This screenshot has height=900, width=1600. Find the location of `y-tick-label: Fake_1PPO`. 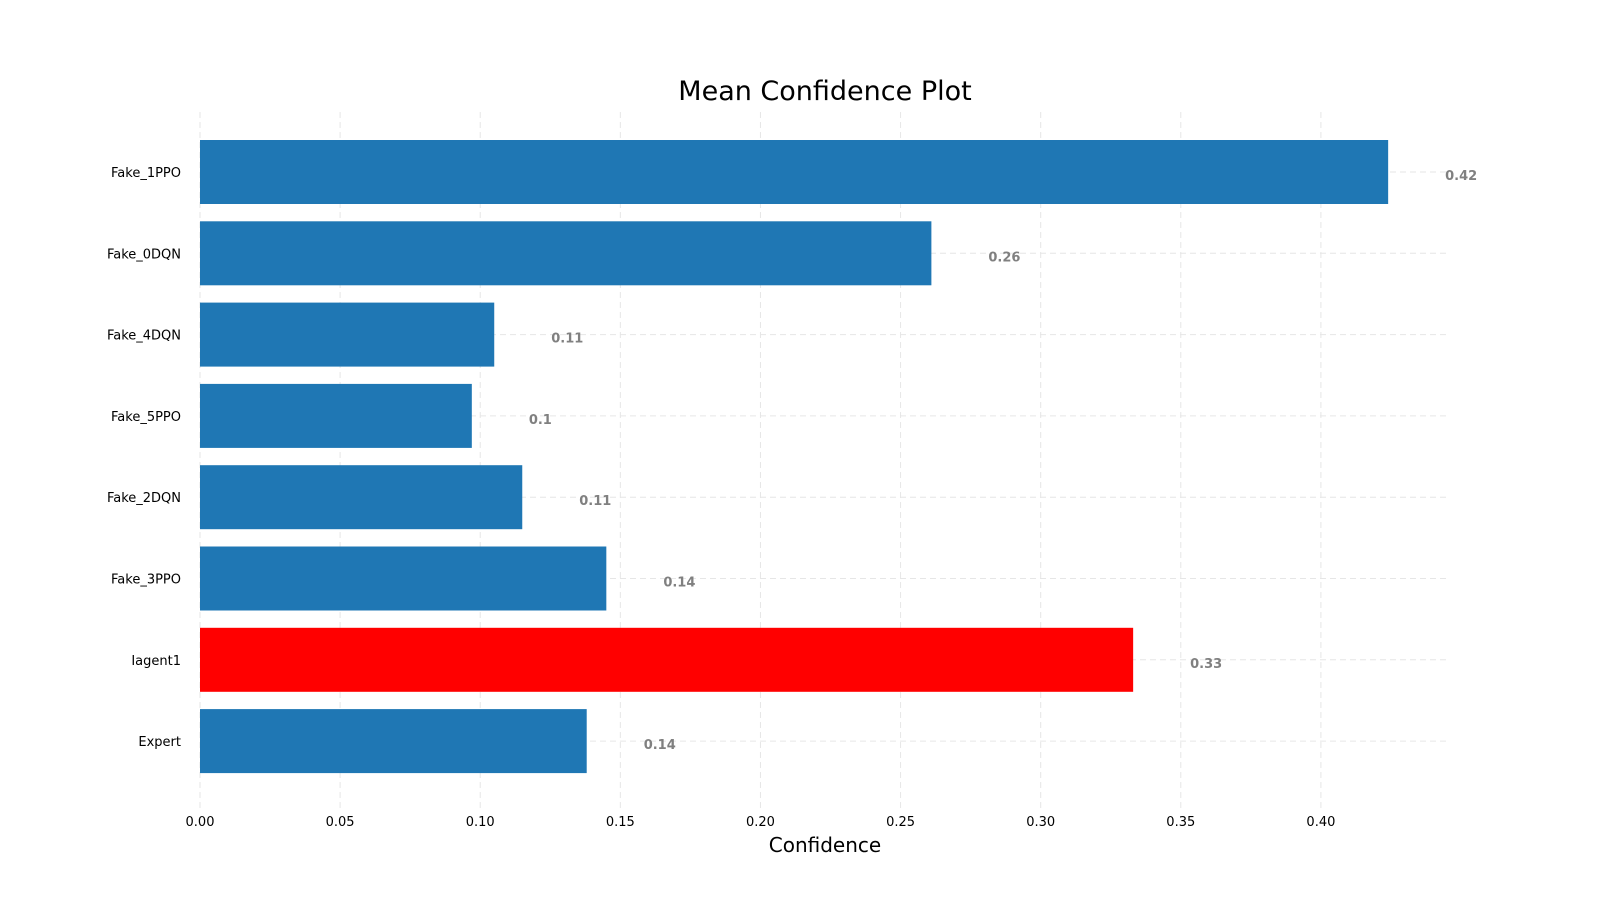

y-tick-label: Fake_1PPO is located at coordinates (146, 173).